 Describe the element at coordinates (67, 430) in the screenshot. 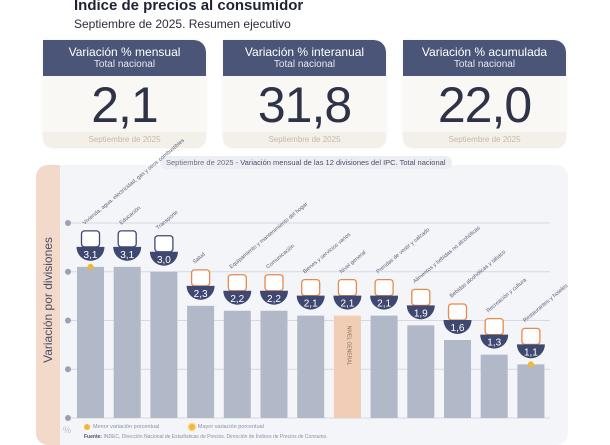

I see `y-unit-label: %` at that location.